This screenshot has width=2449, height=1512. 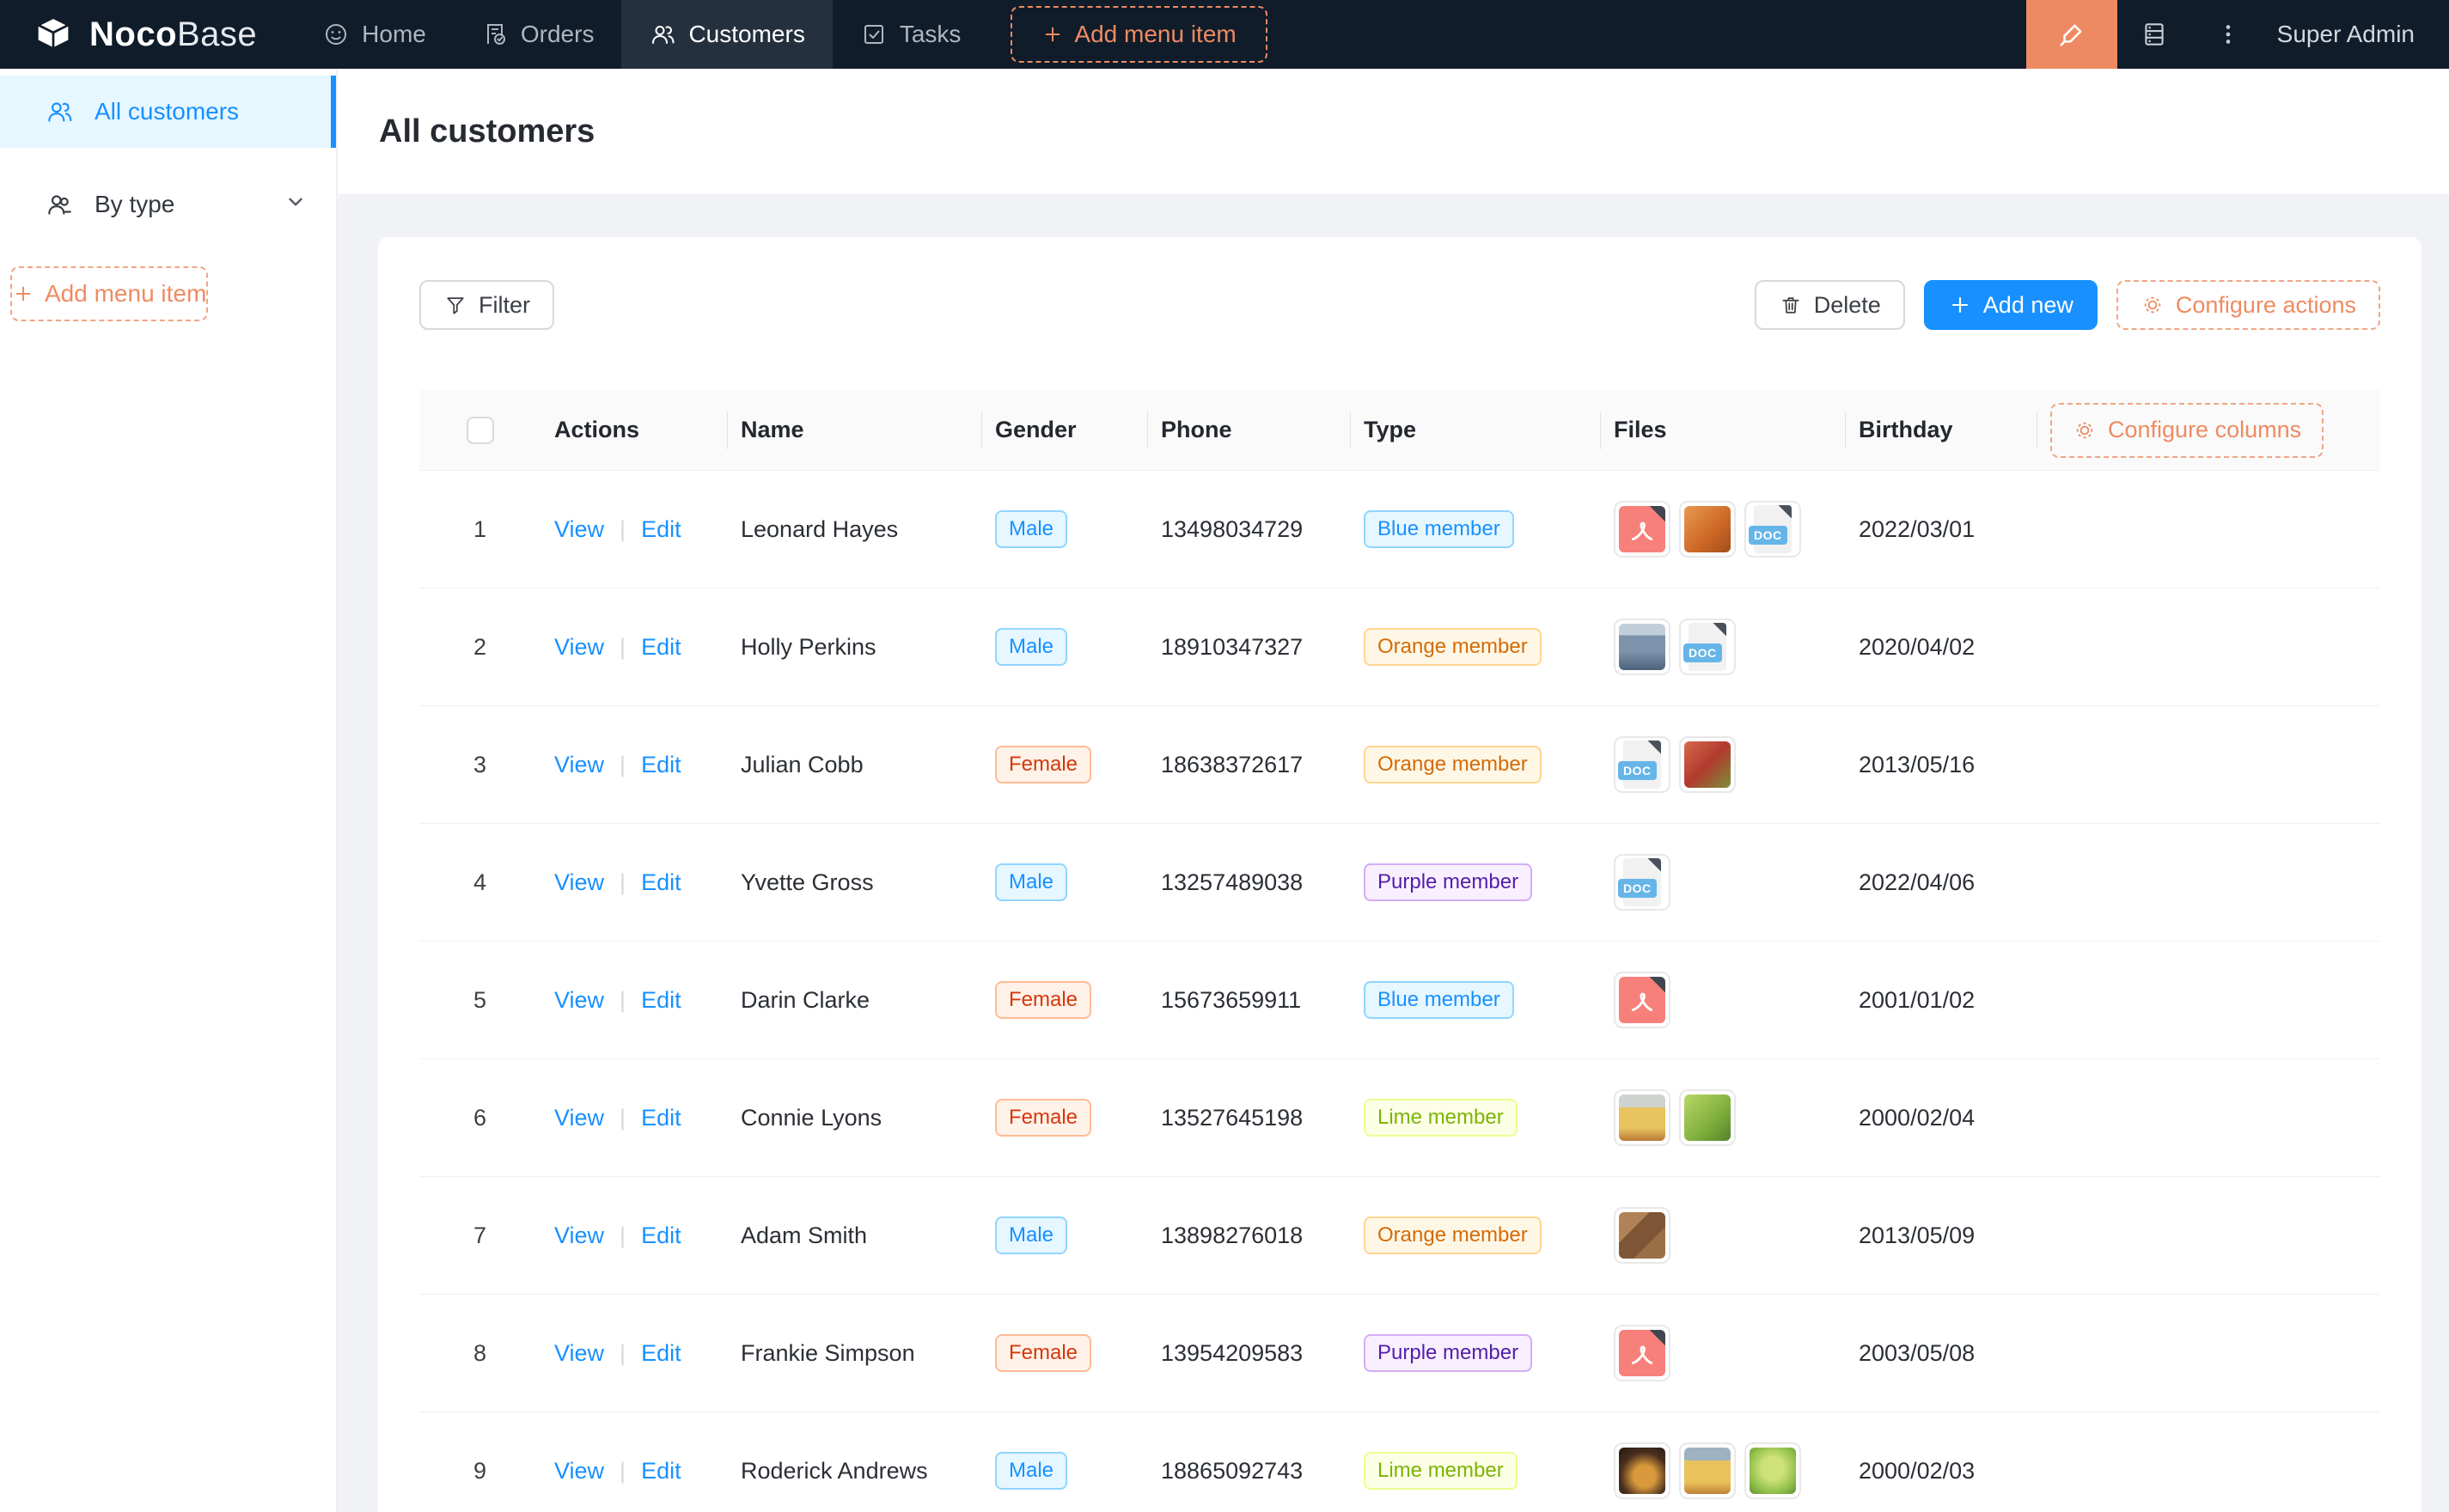 I want to click on doc-file-icon: DOC, so click(x=1639, y=882).